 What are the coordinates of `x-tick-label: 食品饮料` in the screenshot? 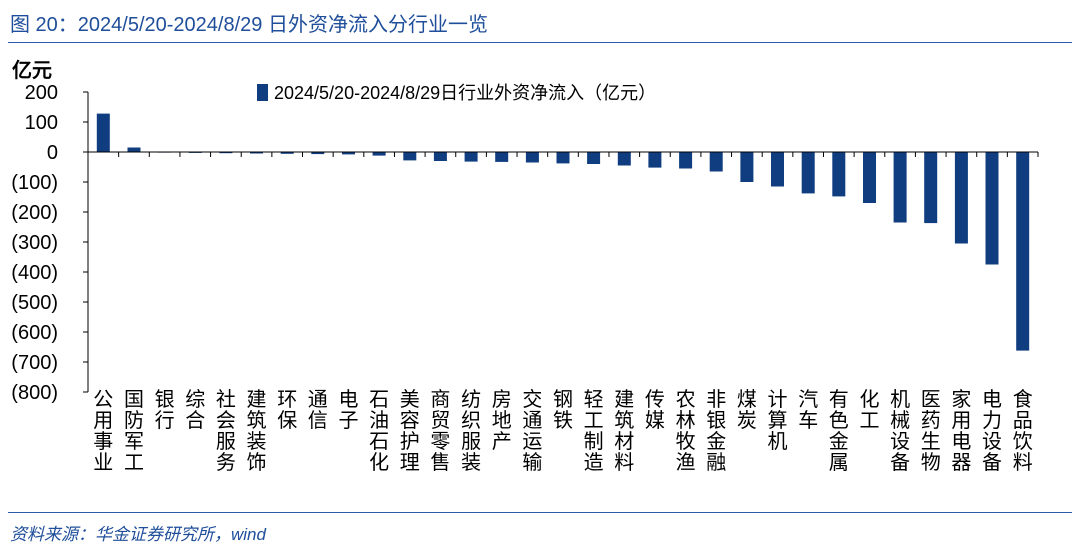 It's located at (1023, 431).